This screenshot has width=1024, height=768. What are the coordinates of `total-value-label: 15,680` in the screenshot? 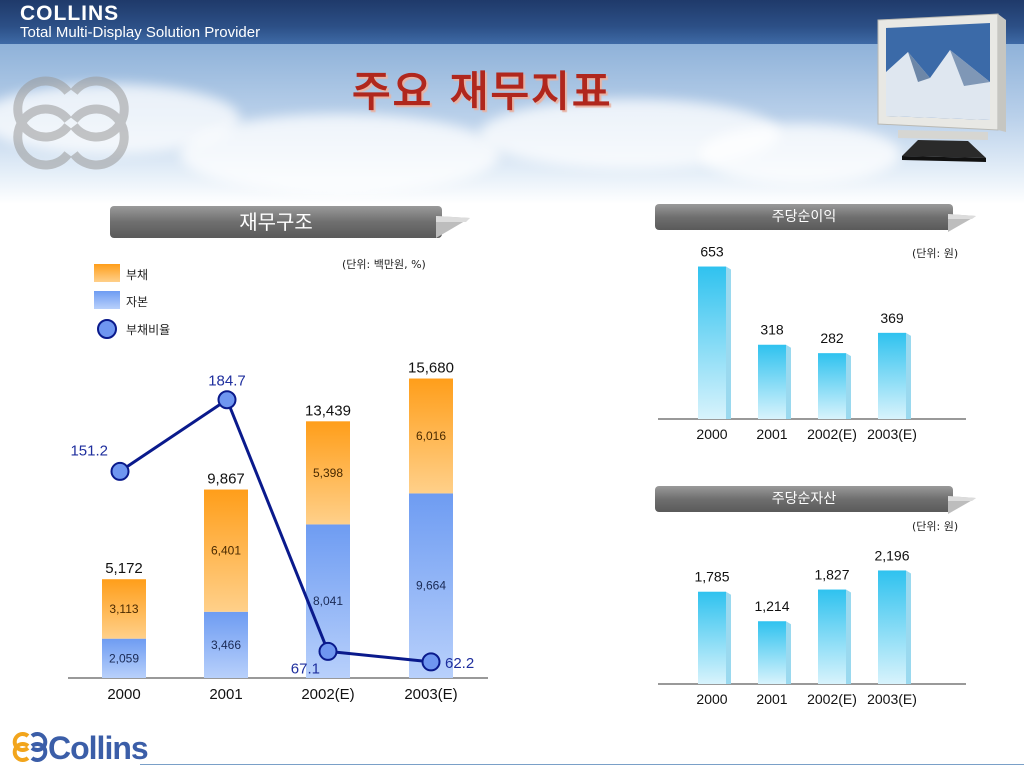 It's located at (431, 368).